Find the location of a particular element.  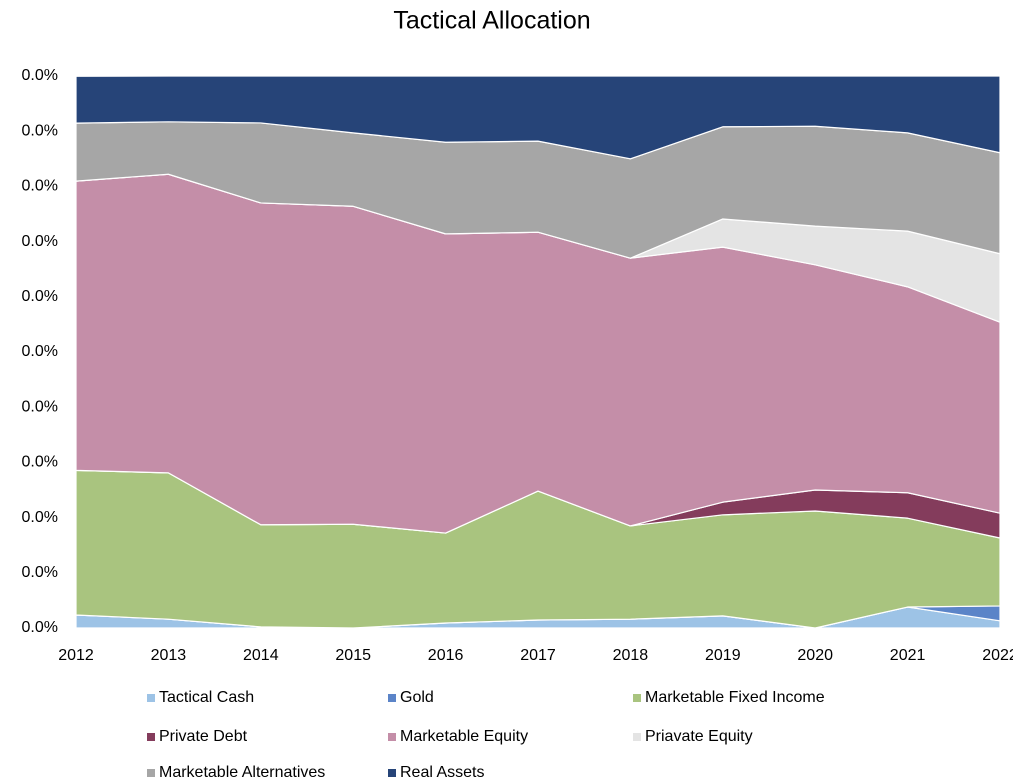

legend-label: Private Debt is located at coordinates (203, 736).